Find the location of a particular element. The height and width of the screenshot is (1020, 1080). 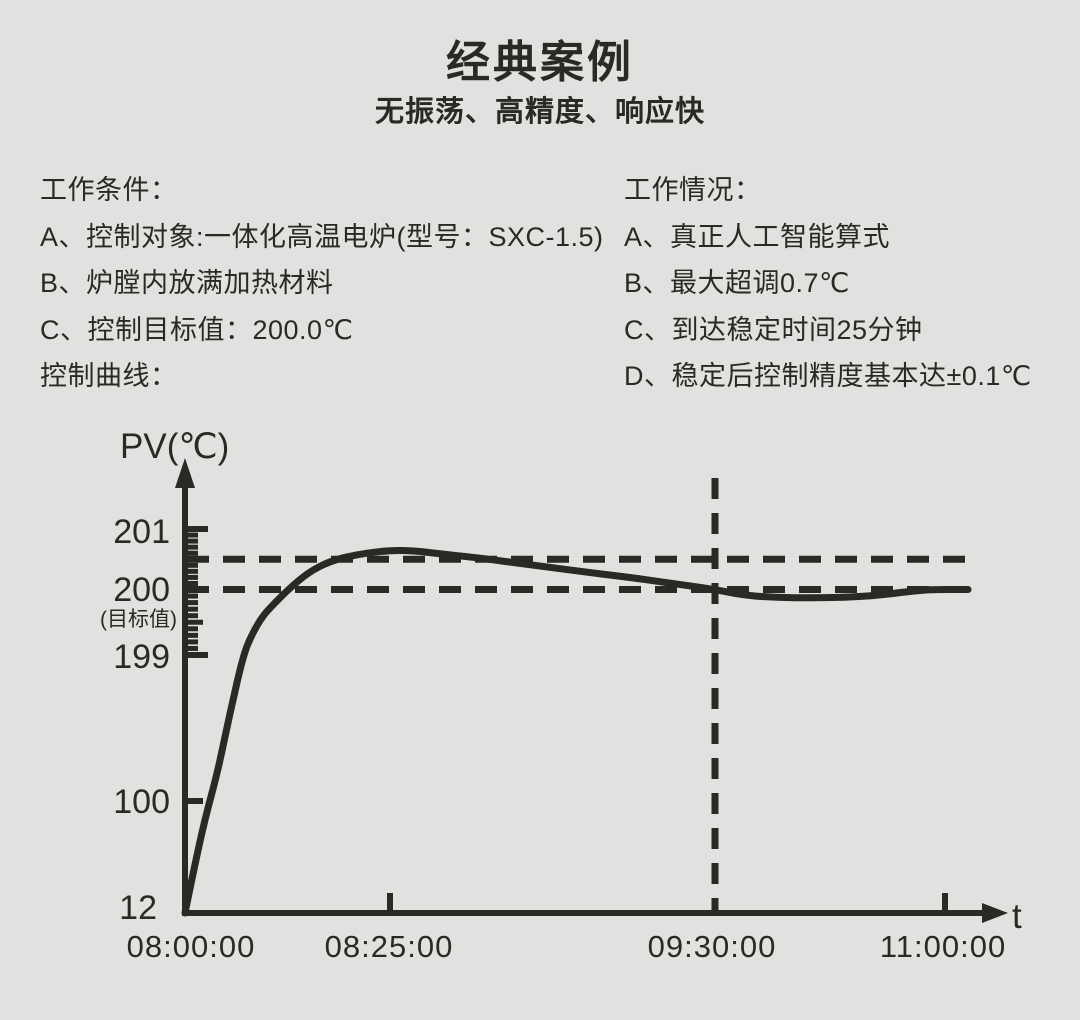

x-axis-ticks is located at coordinates (667, 903).